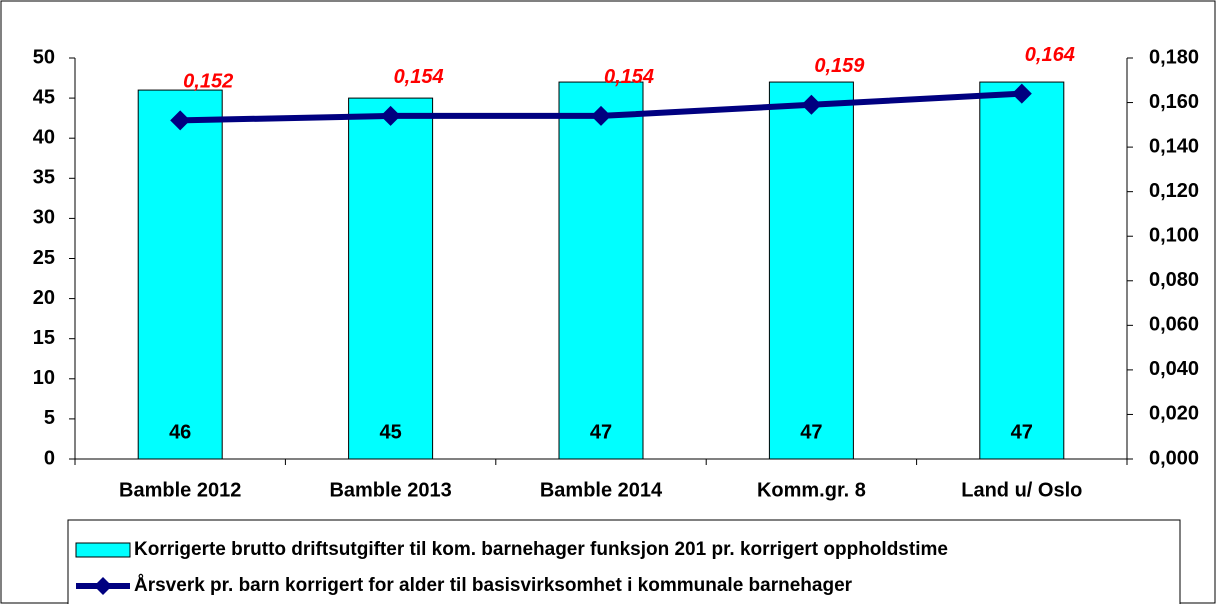 The width and height of the screenshot is (1217, 604). What do you see at coordinates (1174, 414) in the screenshot?
I see `y2-tick-label: 0,020` at bounding box center [1174, 414].